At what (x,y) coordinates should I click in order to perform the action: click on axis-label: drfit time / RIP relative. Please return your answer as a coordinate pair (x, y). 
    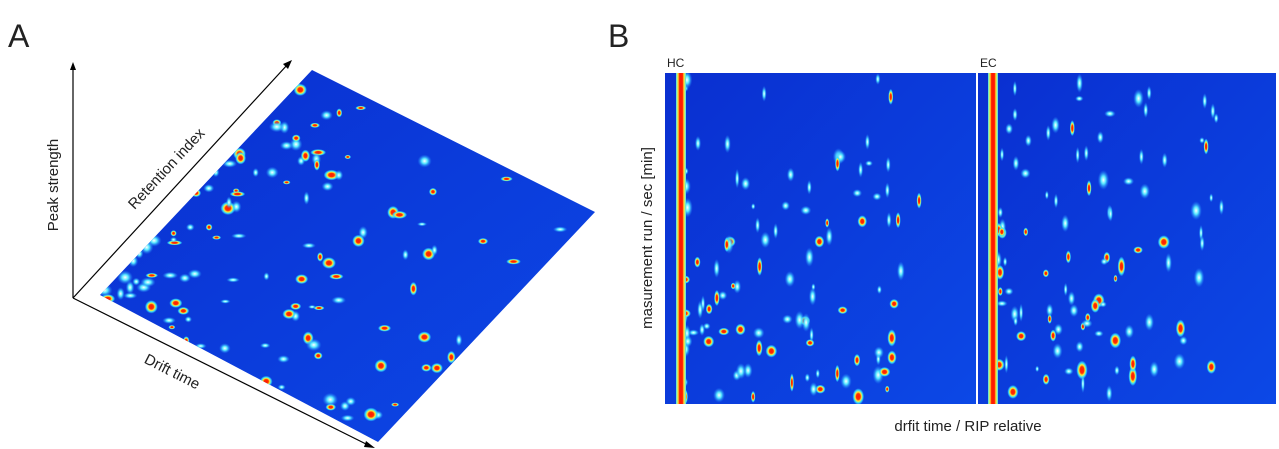
    Looking at the image, I should click on (967, 426).